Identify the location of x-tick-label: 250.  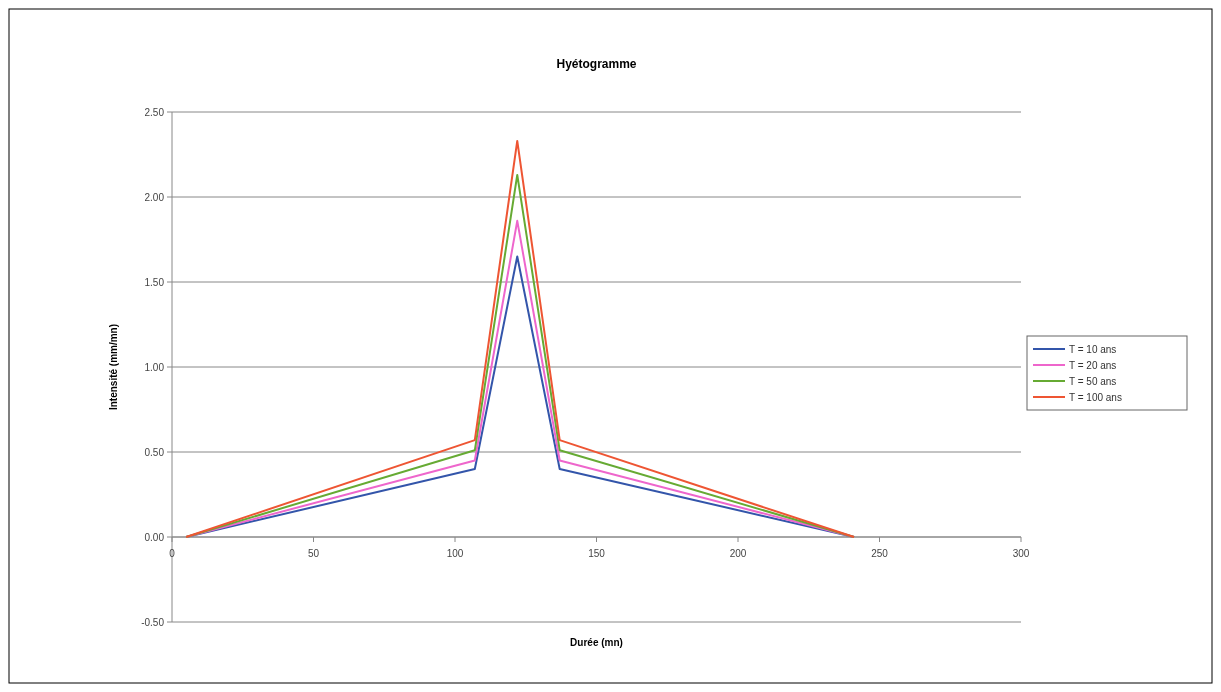
(880, 553).